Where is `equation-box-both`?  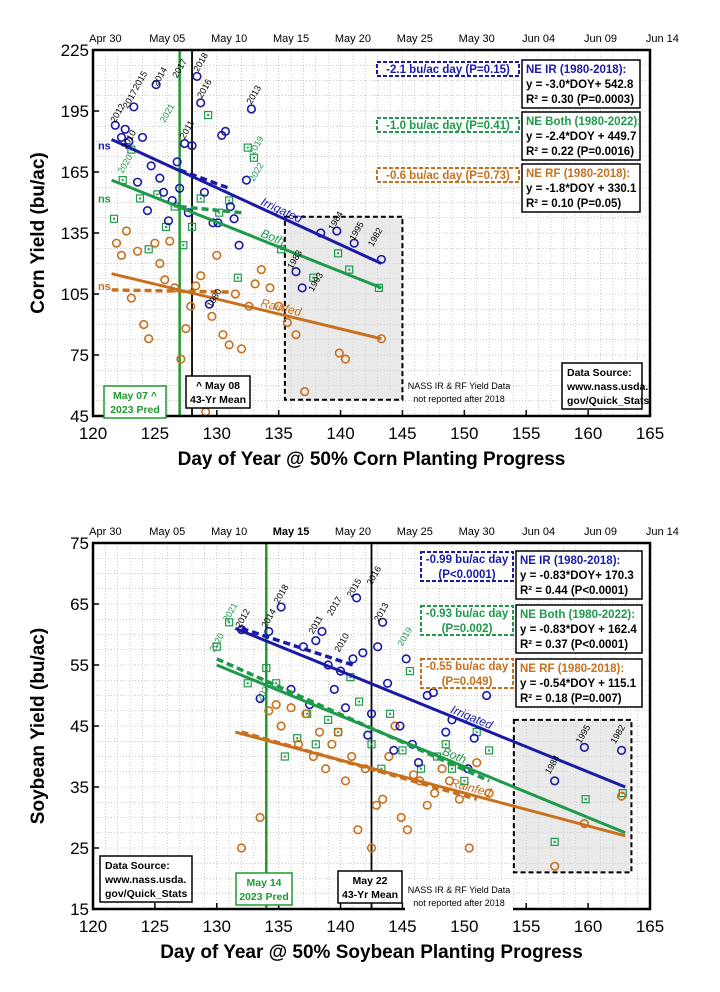
equation-box-both is located at coordinates (579, 629).